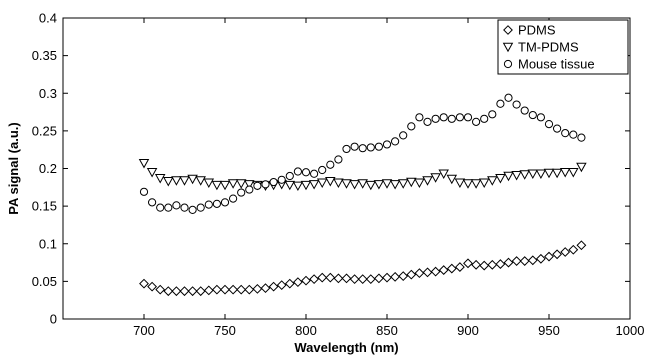 This screenshot has height=361, width=647. Describe the element at coordinates (48, 168) in the screenshot. I see `y-tick-label: 0.2` at that location.